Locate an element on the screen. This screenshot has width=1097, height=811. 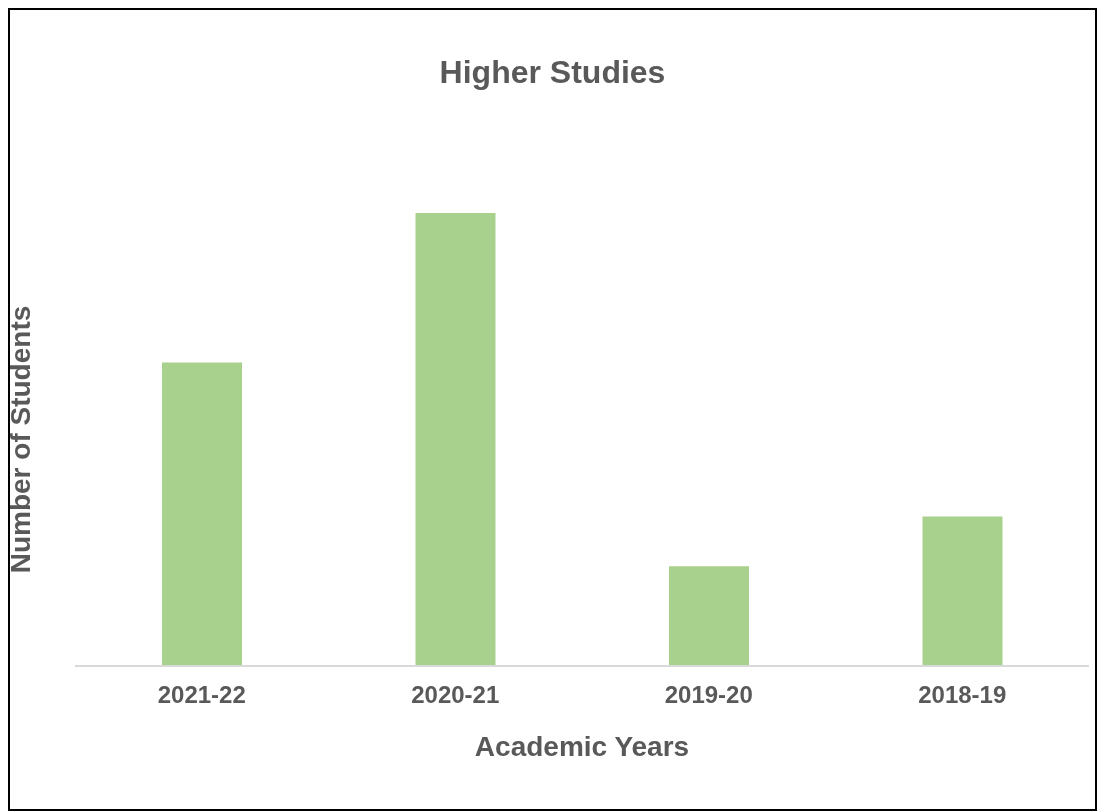
x-tick-label: 2018-19 is located at coordinates (962, 695).